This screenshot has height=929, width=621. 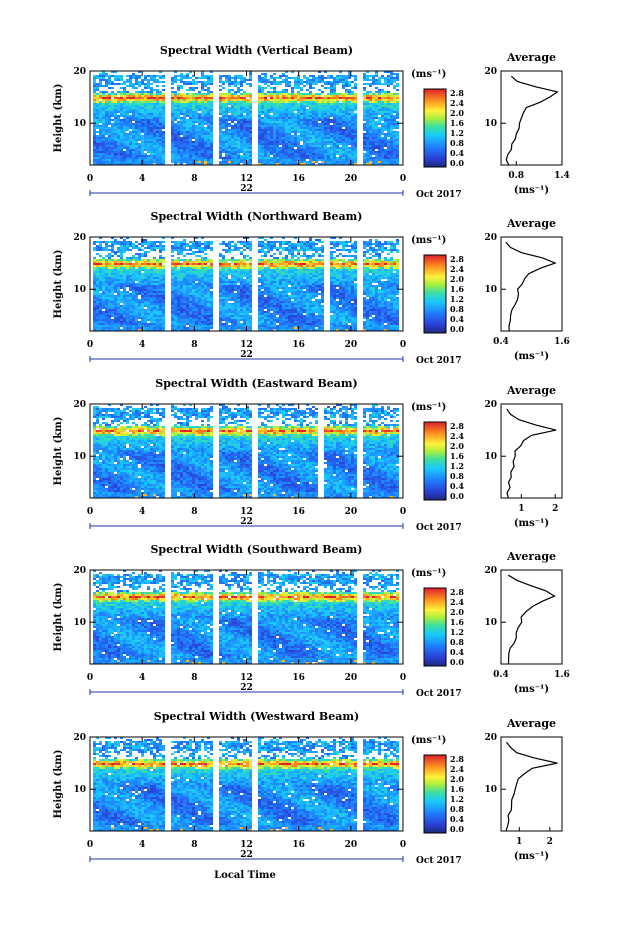 What do you see at coordinates (256, 50) in the screenshot?
I see `panel-title: Spectral Width (Vertical Beam)` at bounding box center [256, 50].